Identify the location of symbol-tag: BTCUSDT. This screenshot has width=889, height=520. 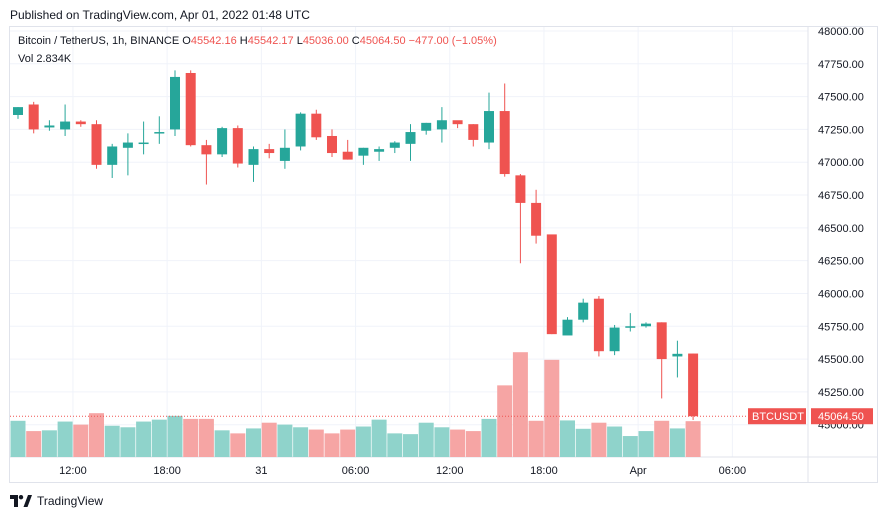
(778, 417).